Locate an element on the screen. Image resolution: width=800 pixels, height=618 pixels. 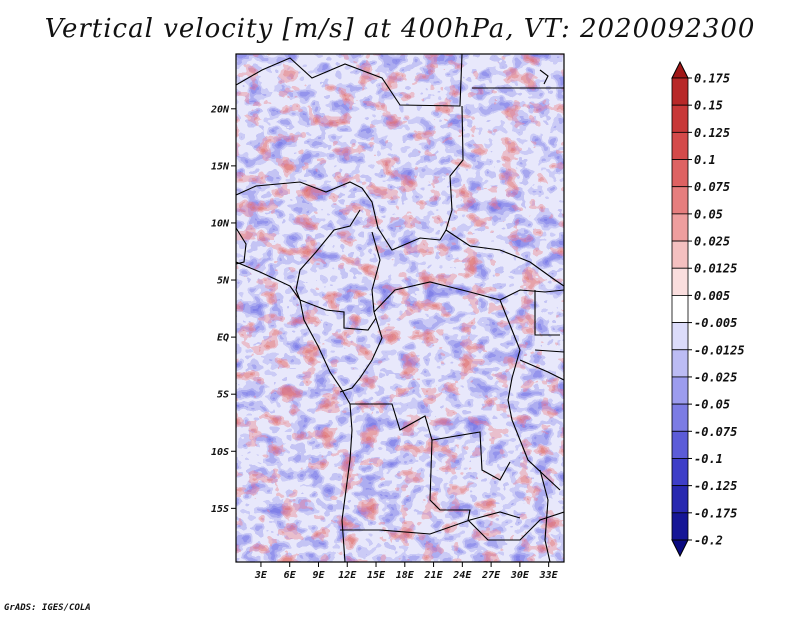
lon-tick-label: 33E is located at coordinates (549, 575).